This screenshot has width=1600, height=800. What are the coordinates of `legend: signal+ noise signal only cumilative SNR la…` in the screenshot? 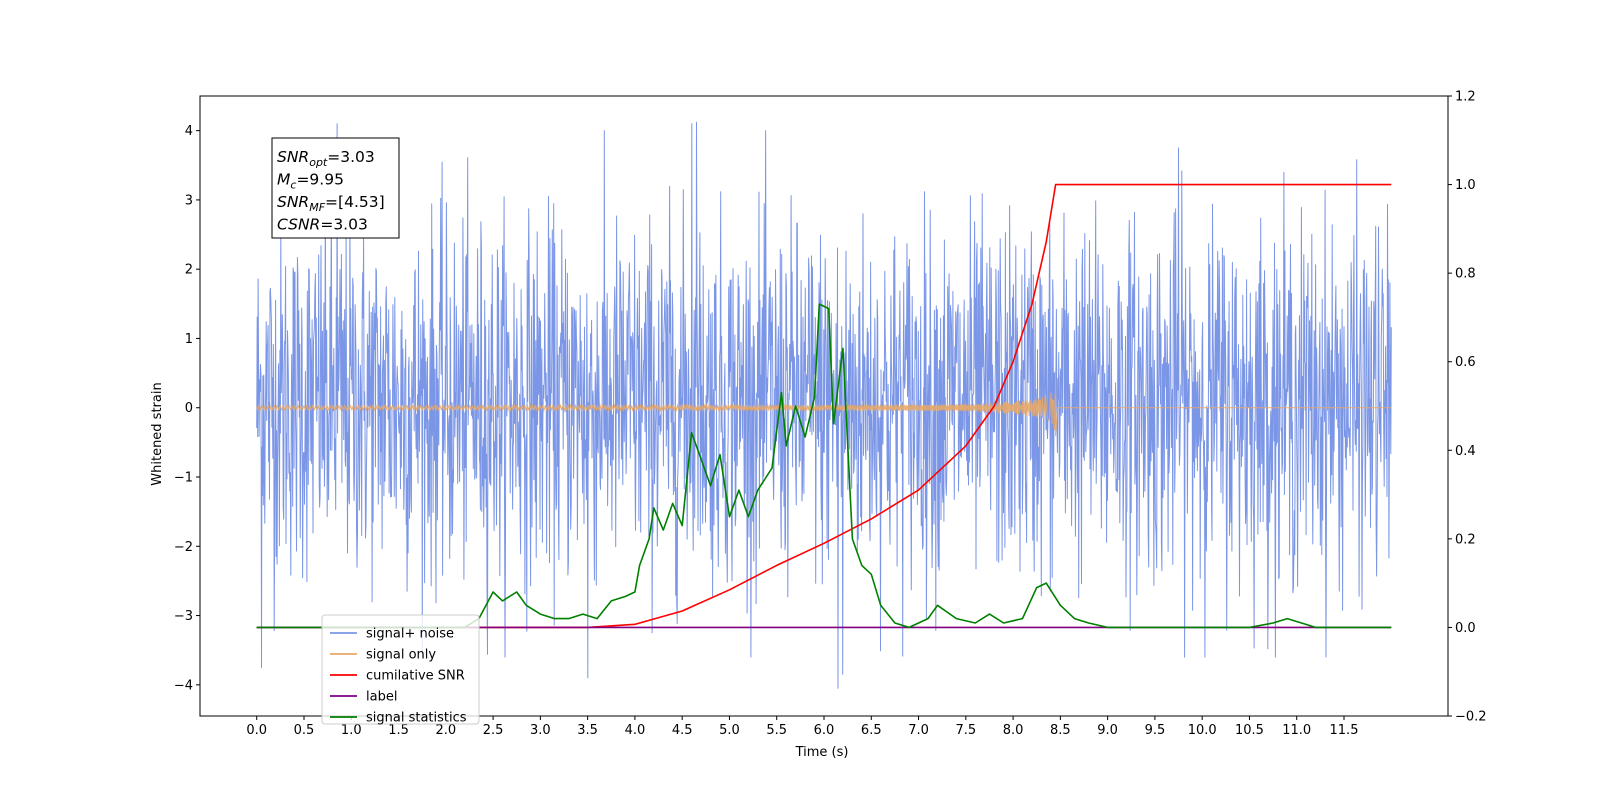 It's located at (400, 670).